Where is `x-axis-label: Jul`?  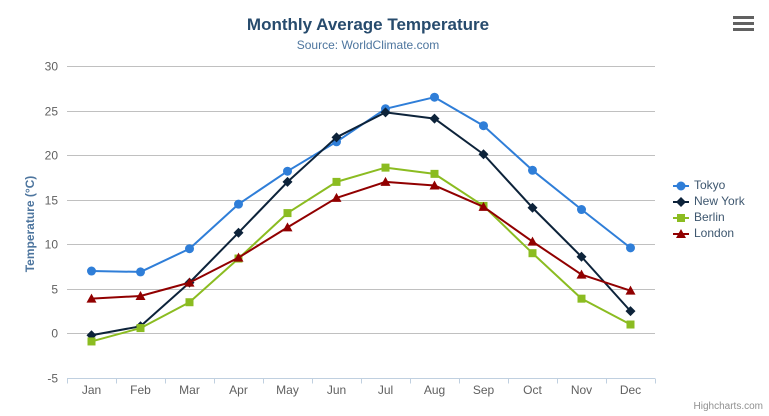
x-axis-label: Jul is located at coordinates (385, 390).